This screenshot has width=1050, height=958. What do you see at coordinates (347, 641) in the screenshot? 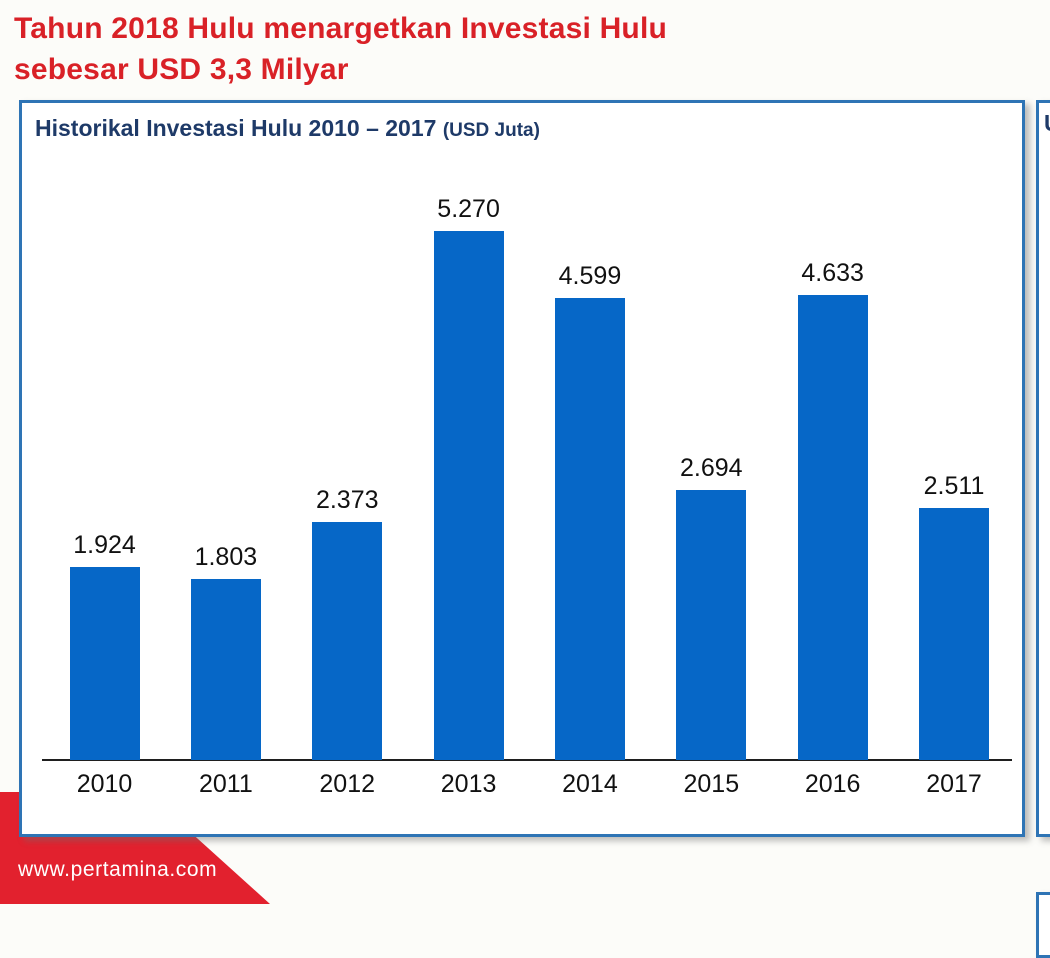
I see `bar-2012` at bounding box center [347, 641].